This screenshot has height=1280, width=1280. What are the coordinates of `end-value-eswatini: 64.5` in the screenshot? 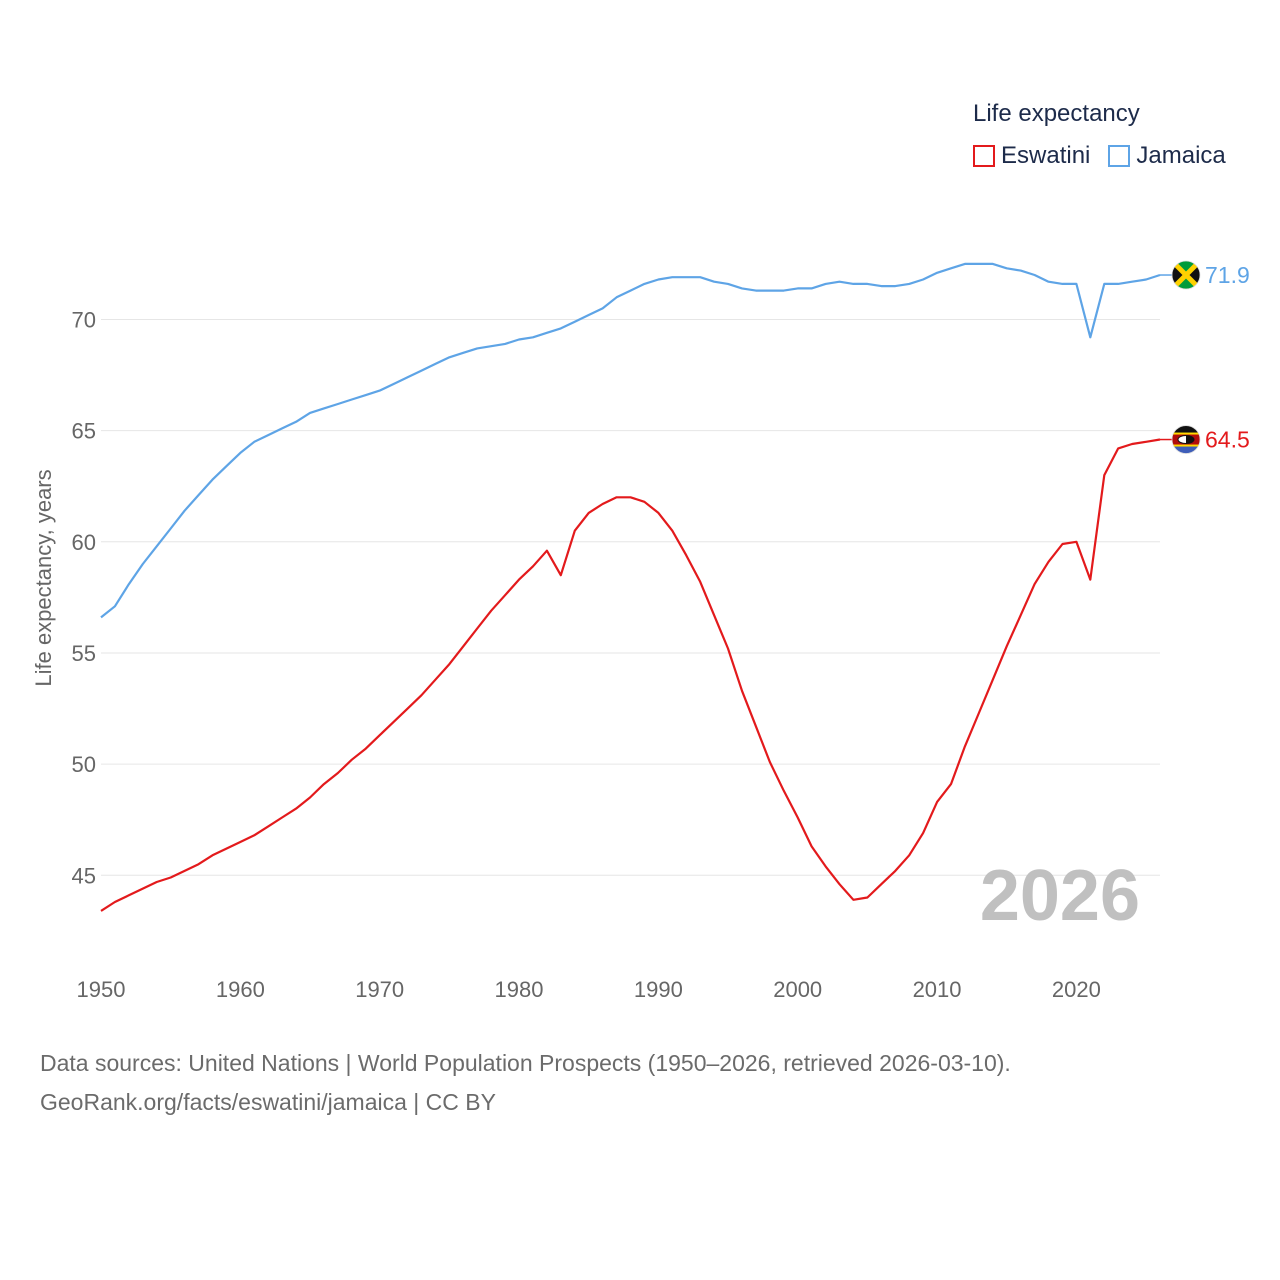 It's located at (1227, 440).